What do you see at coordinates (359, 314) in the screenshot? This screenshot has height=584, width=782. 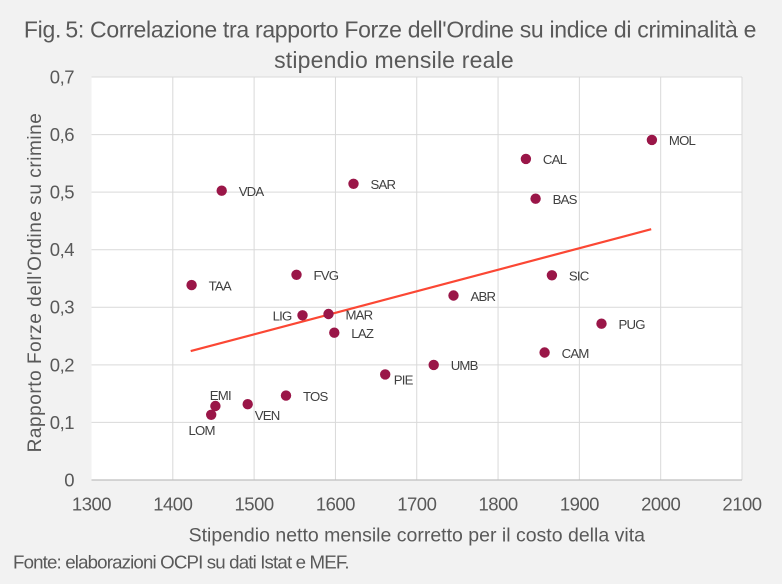 I see `svg-text: MAR` at bounding box center [359, 314].